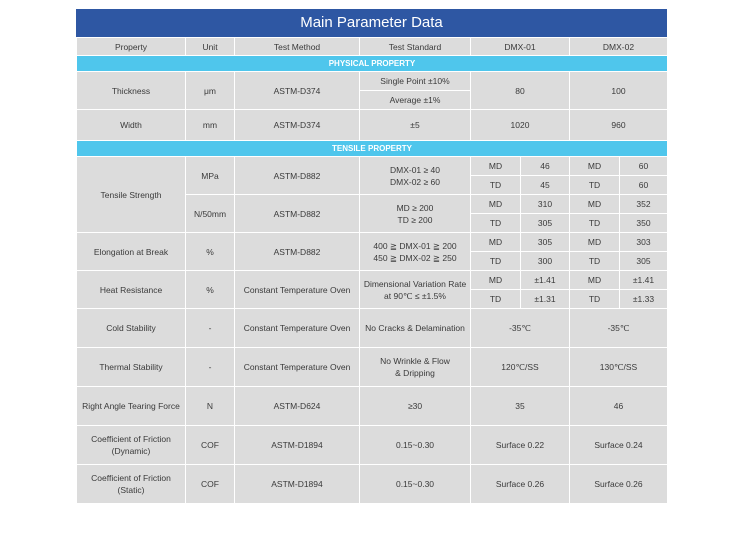 The image size is (750, 544). I want to click on header-test-standard: Test Standard, so click(415, 46).